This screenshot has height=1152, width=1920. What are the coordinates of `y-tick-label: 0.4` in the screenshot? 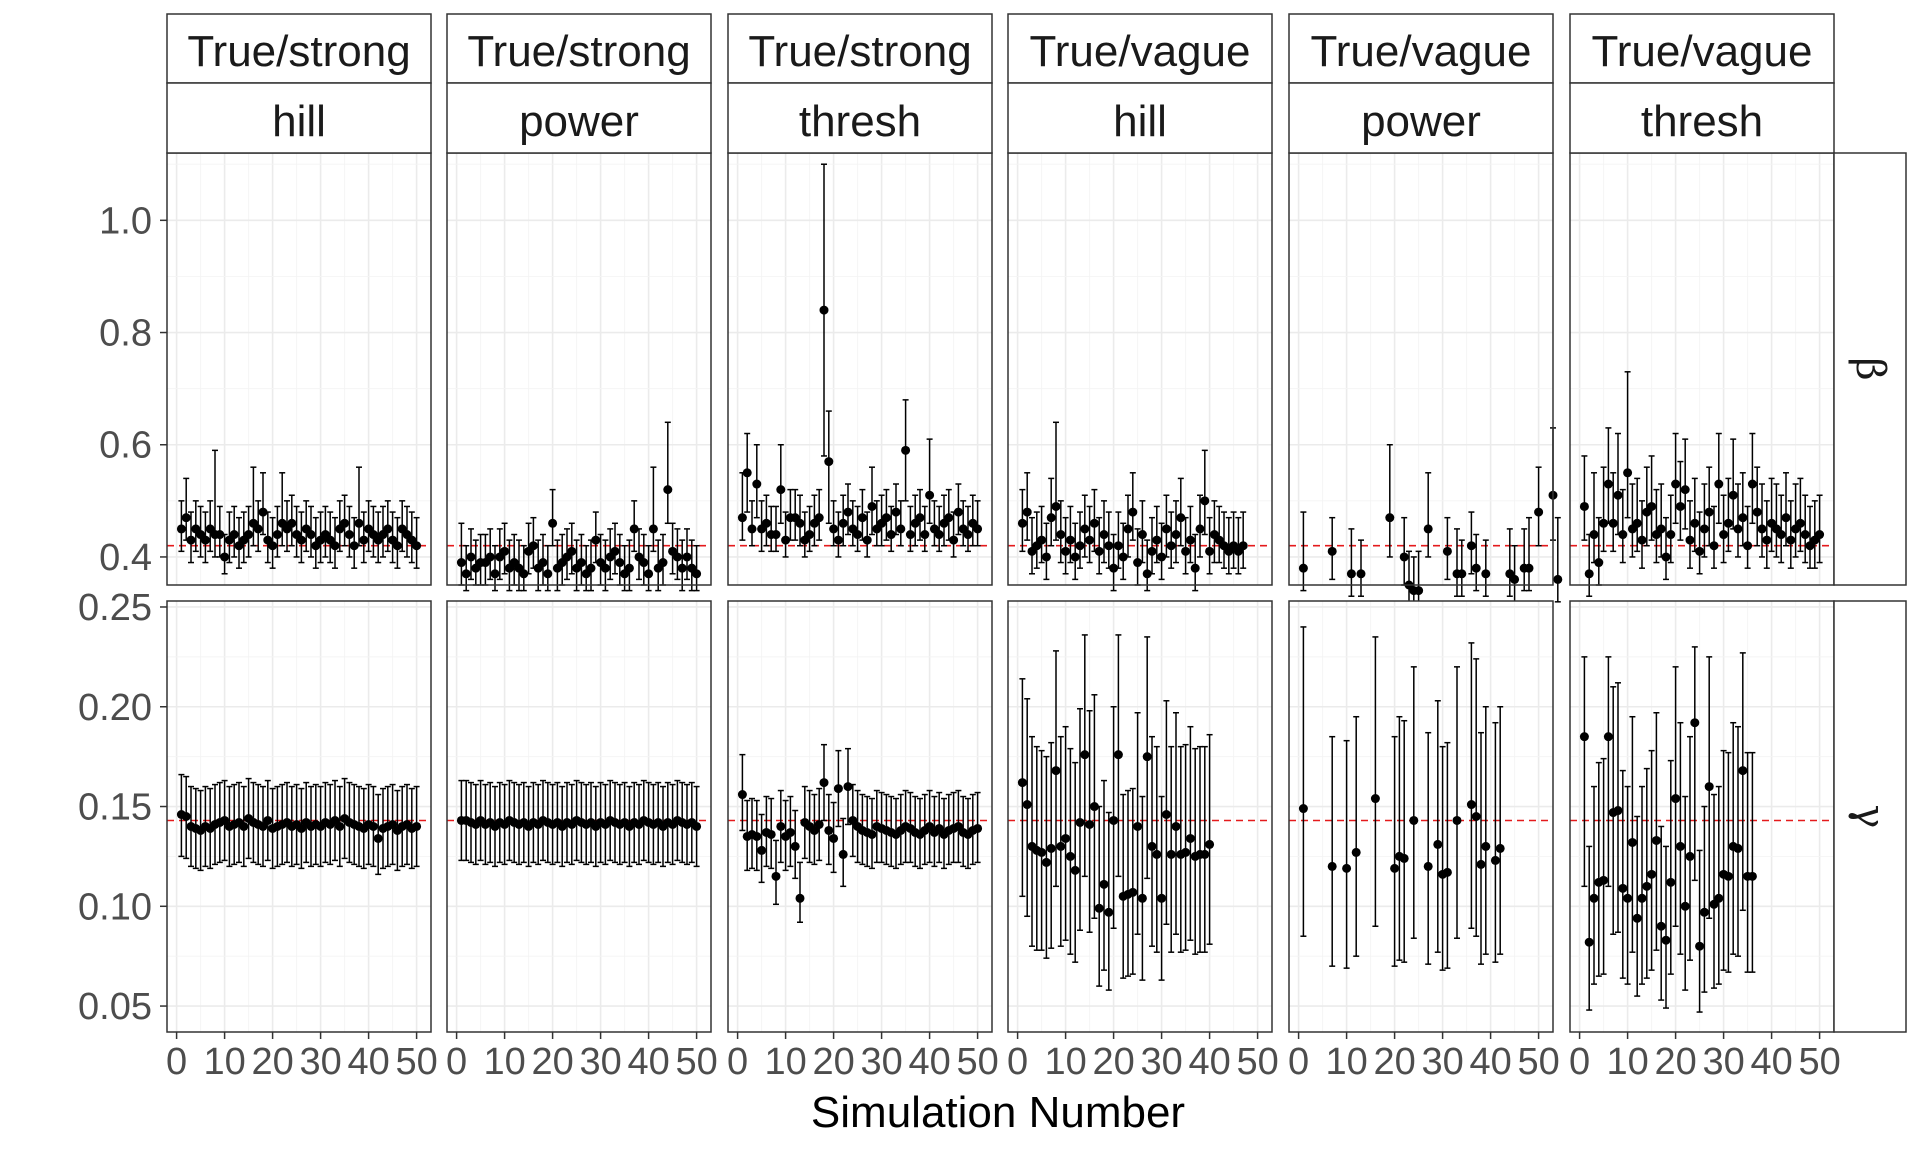 It's located at (125, 558).